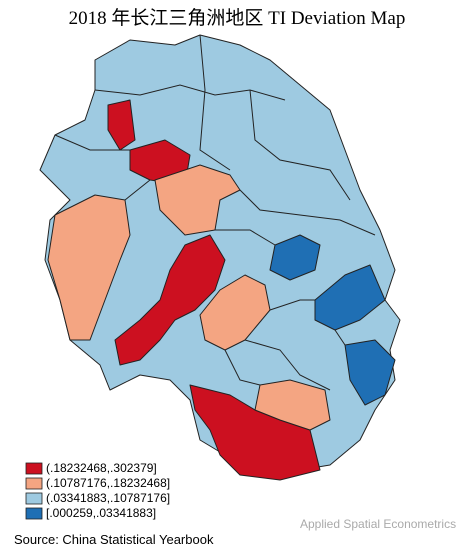 The height and width of the screenshot is (551, 474). I want to click on legend-label: (.03341883,.10787176], so click(108, 498).